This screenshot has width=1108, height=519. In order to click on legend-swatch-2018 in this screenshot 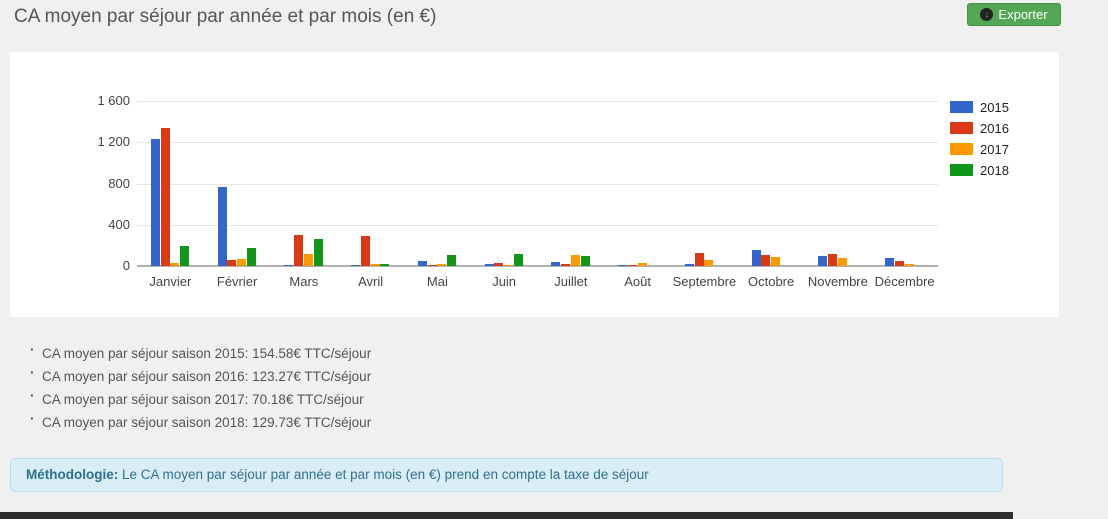, I will do `click(961, 170)`.